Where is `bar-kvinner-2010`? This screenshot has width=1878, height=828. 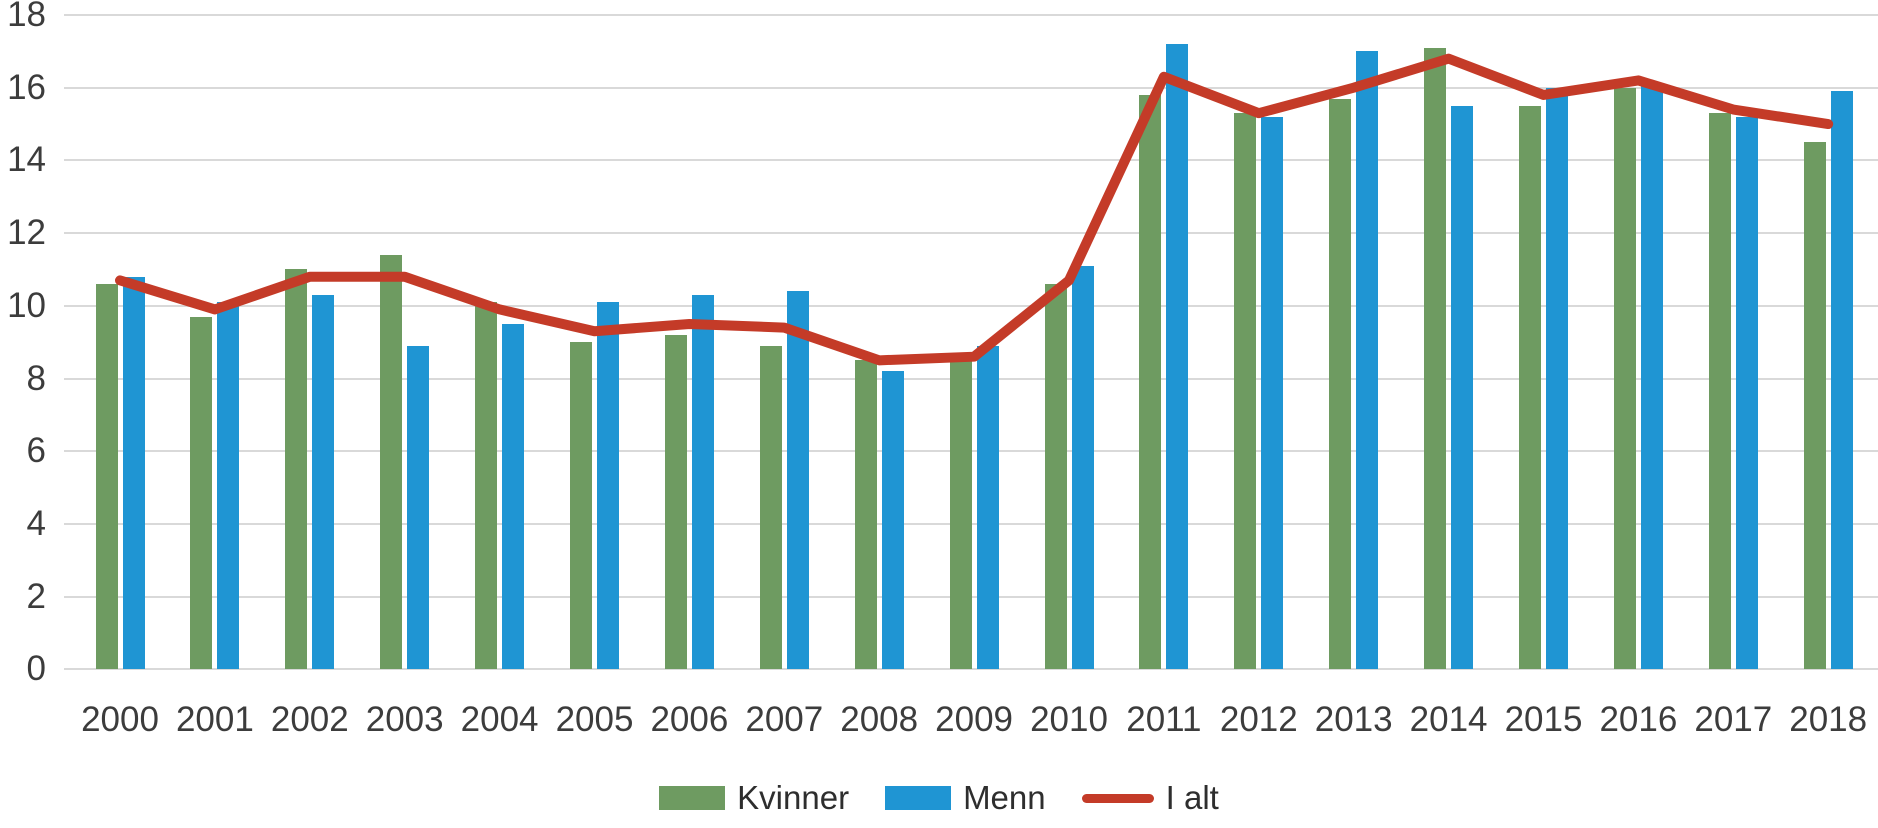 bar-kvinner-2010 is located at coordinates (1055, 476).